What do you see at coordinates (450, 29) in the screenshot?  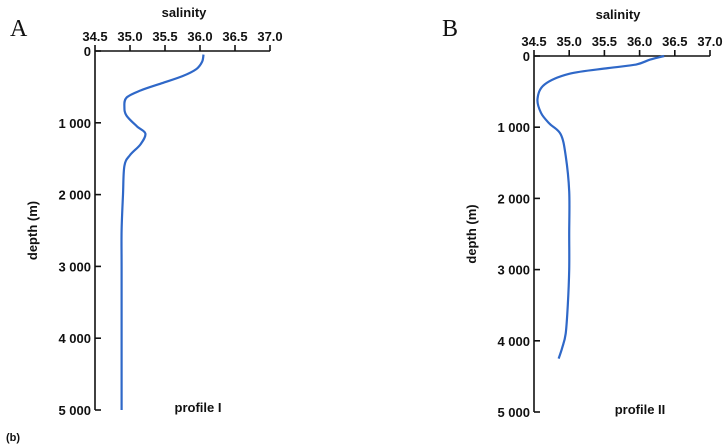 I see `panel-label: B` at bounding box center [450, 29].